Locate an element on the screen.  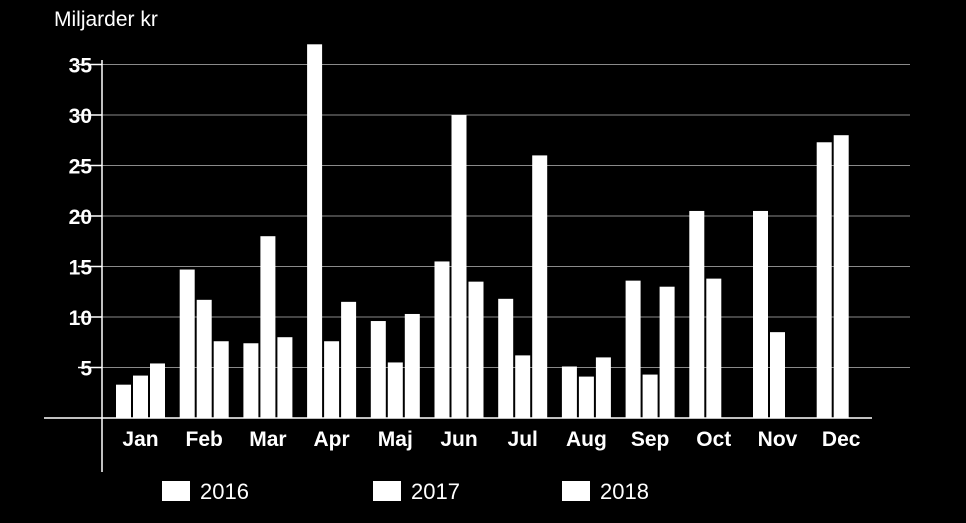
y-tick-label-20: 20 is located at coordinates (80, 217).